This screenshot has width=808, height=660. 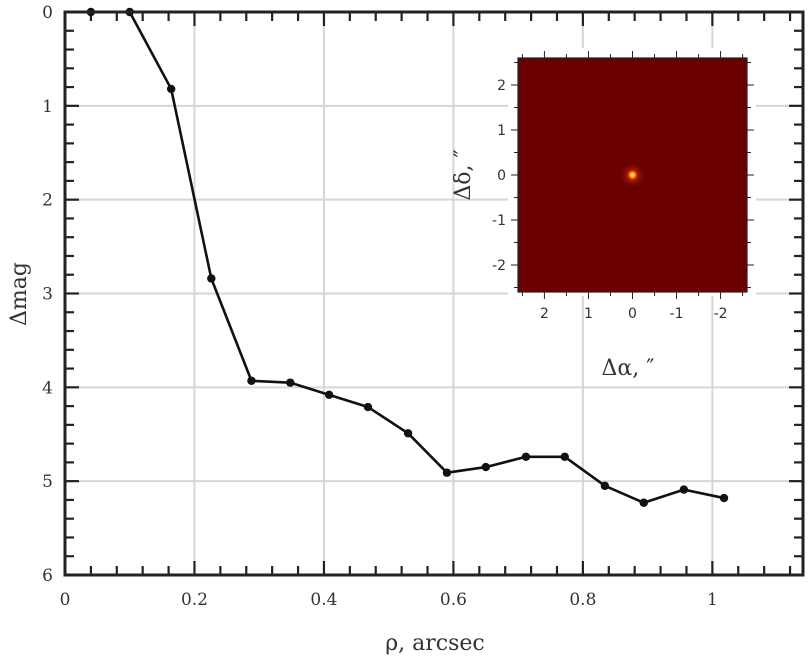 What do you see at coordinates (463, 174) in the screenshot?
I see `inset-y-axis-title: Δδ, ″` at bounding box center [463, 174].